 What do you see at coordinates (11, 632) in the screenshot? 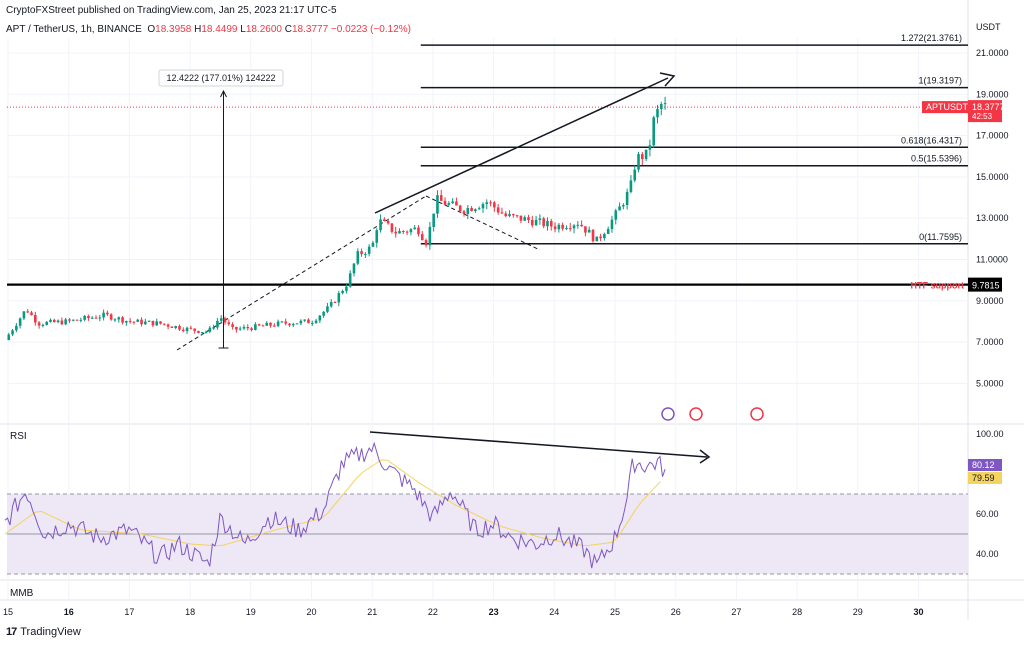
I see `tradingview-logo: 17` at bounding box center [11, 632].